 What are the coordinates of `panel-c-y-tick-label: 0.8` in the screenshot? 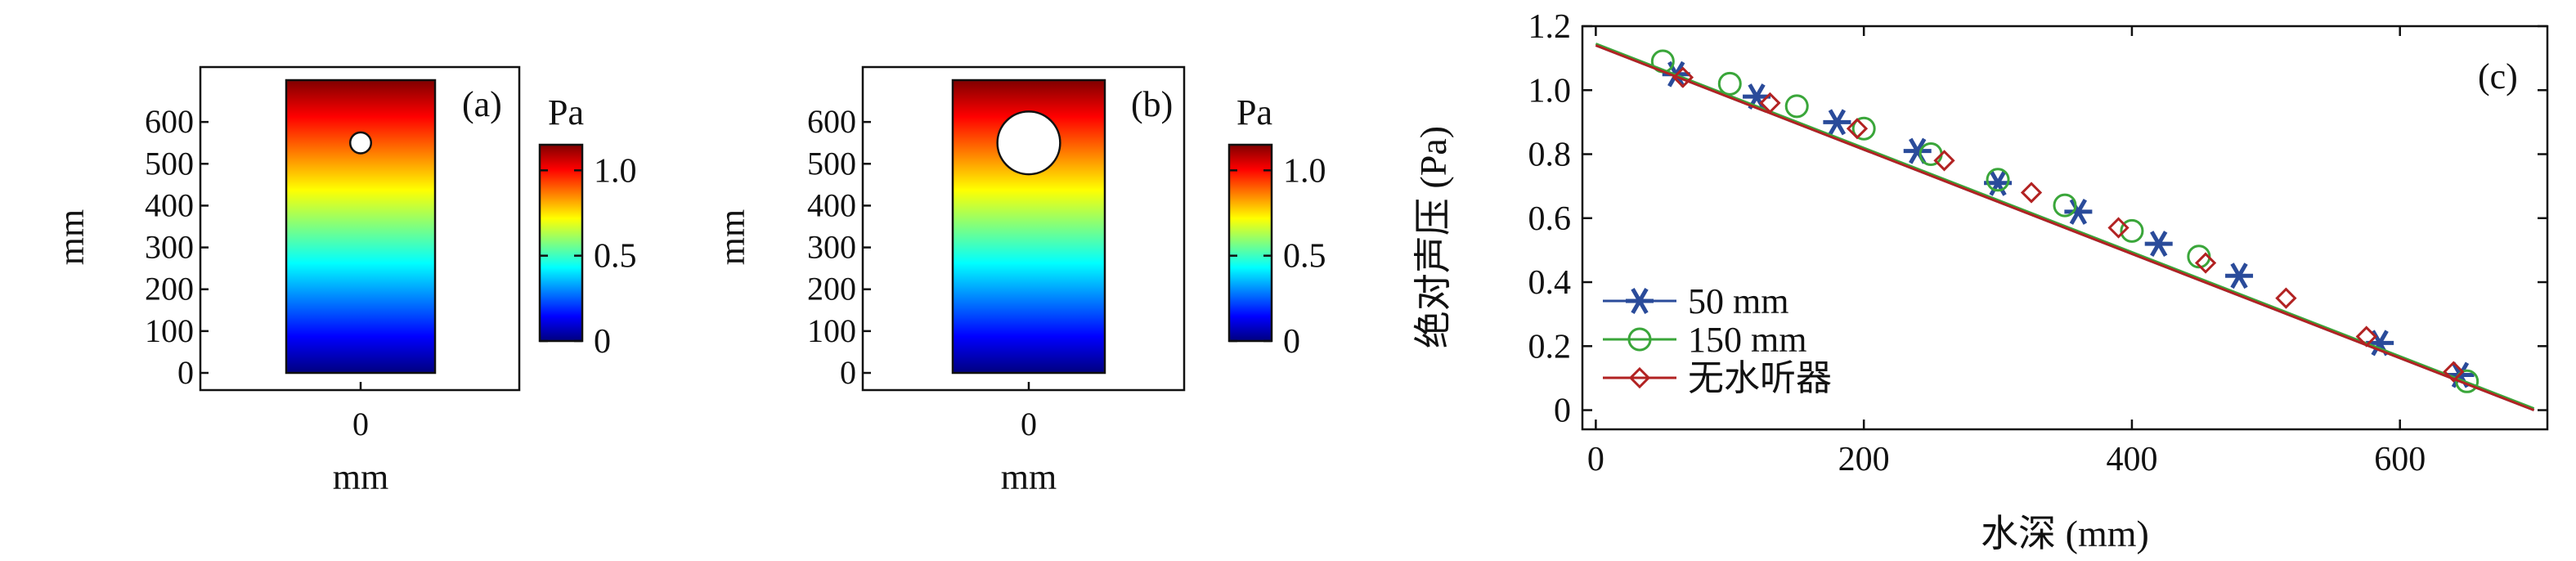 It's located at (1550, 155).